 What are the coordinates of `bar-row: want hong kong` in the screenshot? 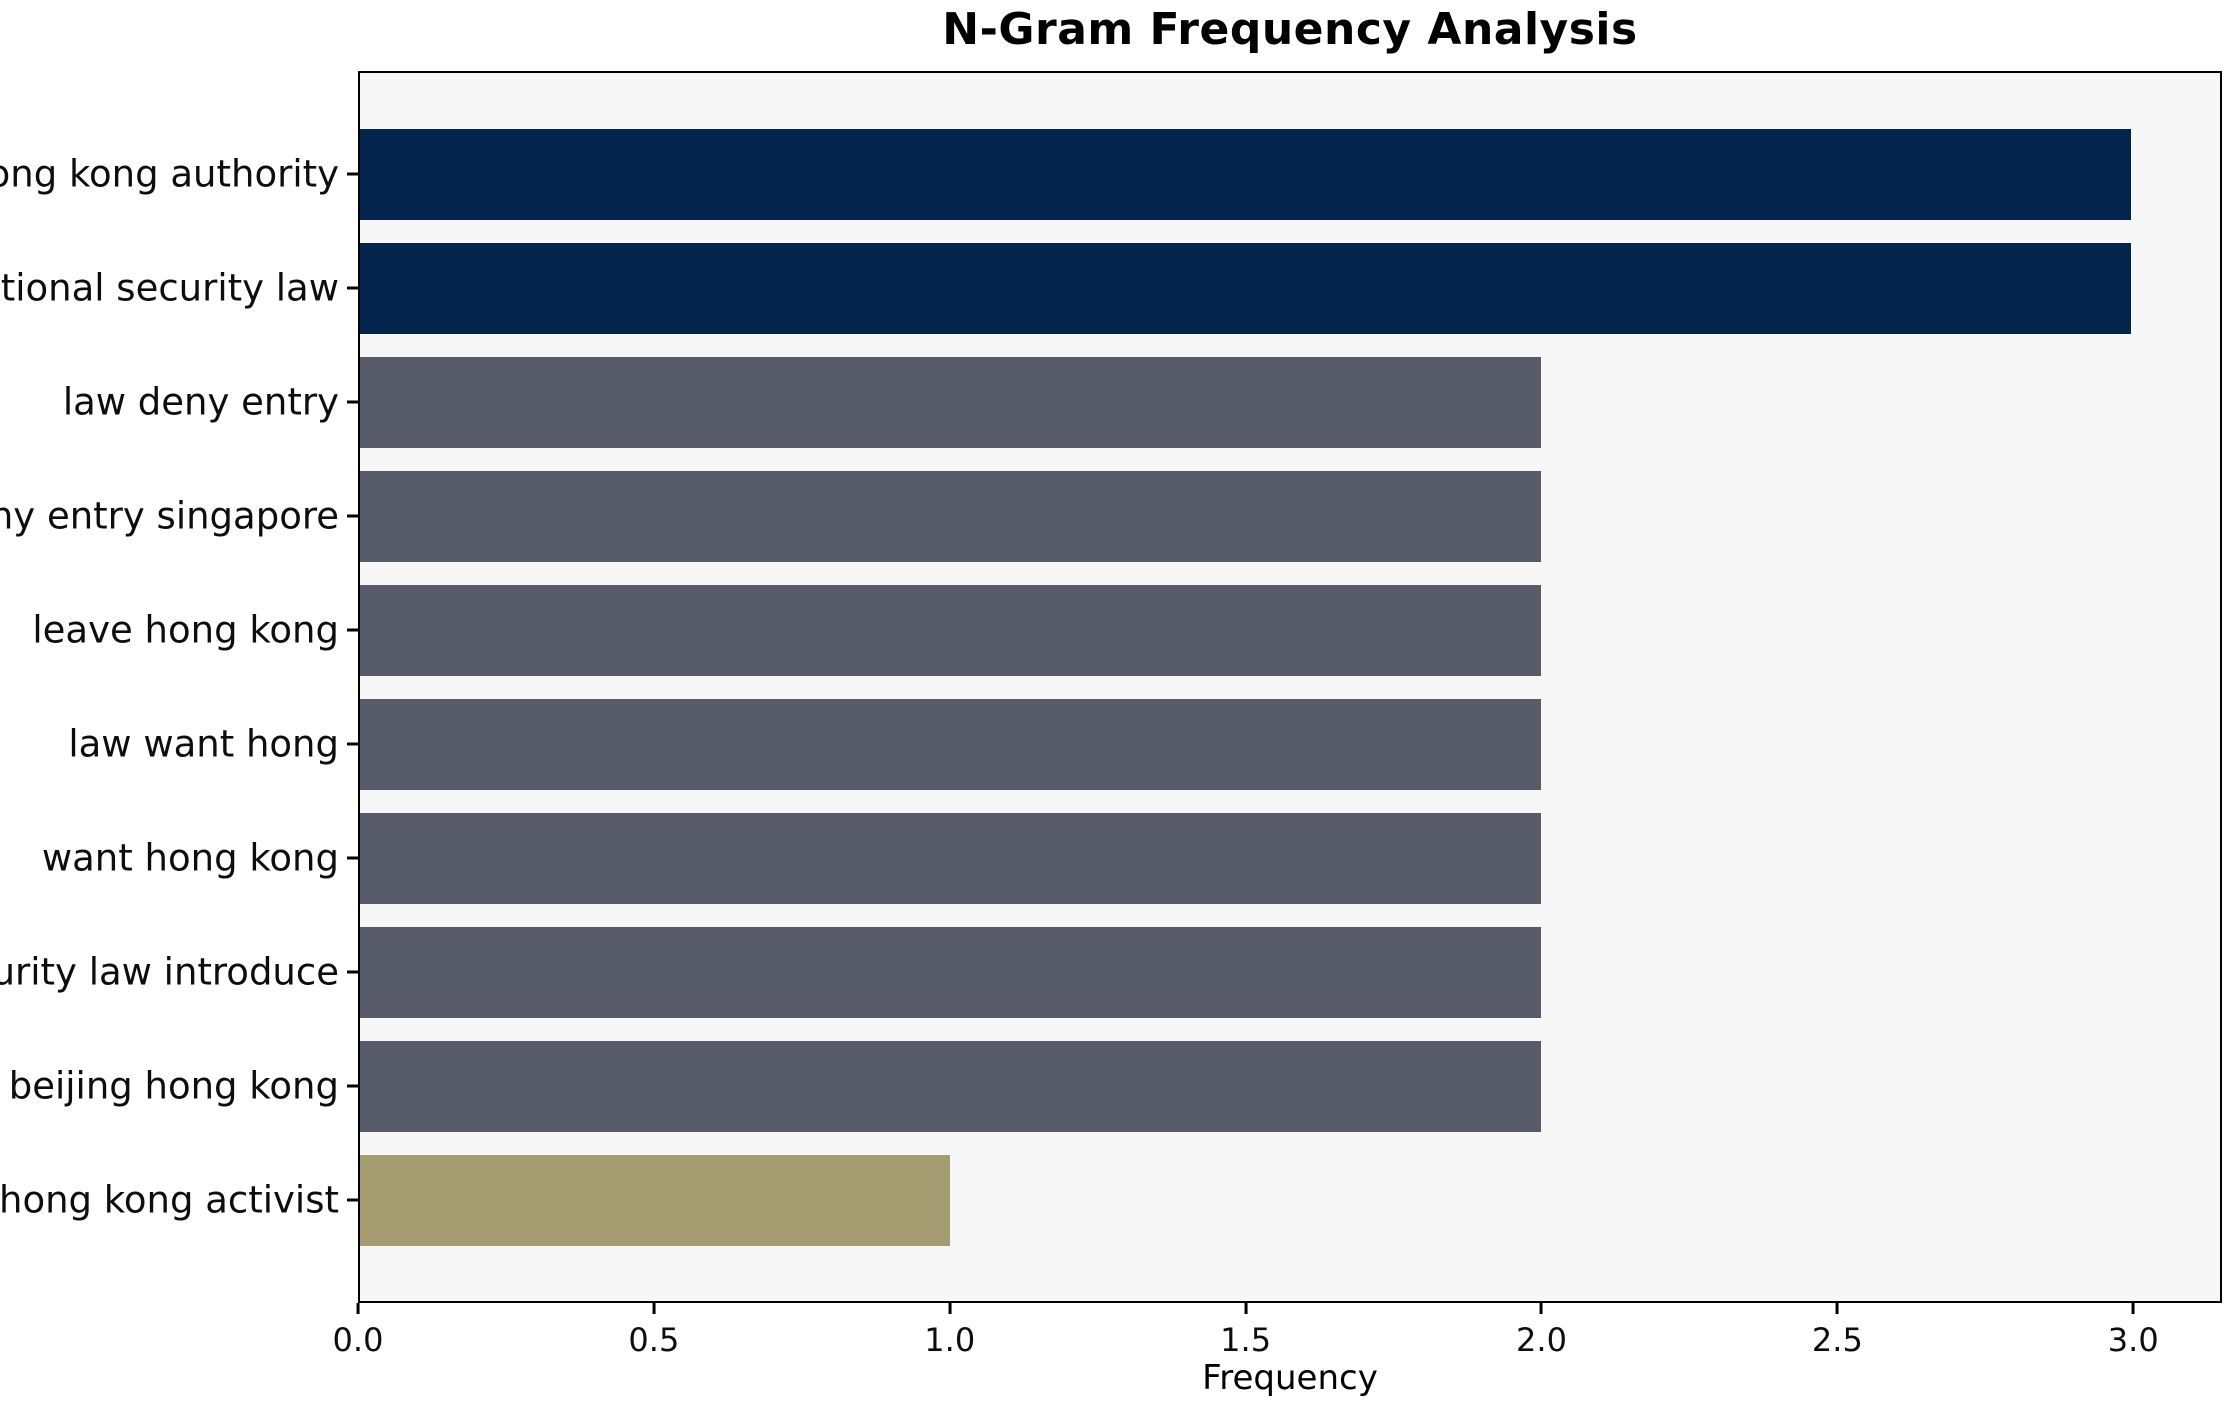 It's located at (1131, 858).